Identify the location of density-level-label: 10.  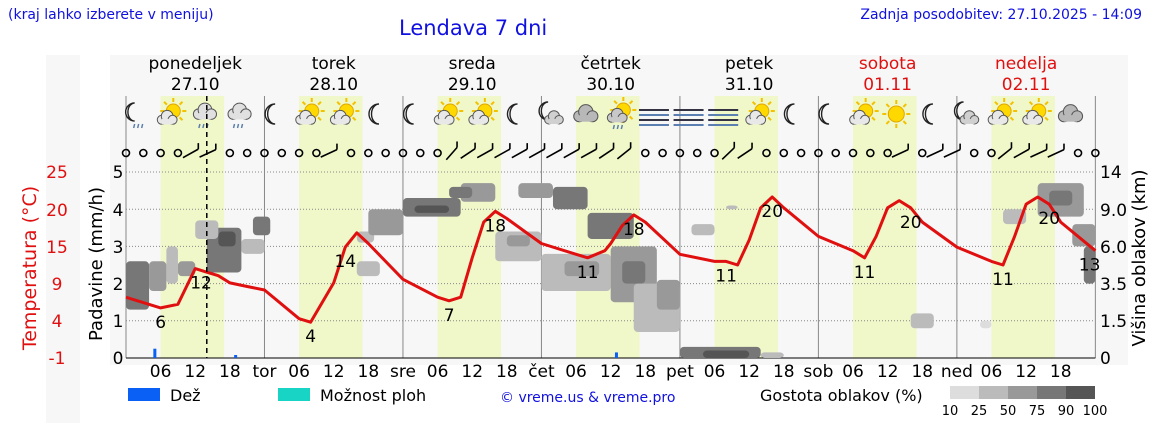
(950, 411).